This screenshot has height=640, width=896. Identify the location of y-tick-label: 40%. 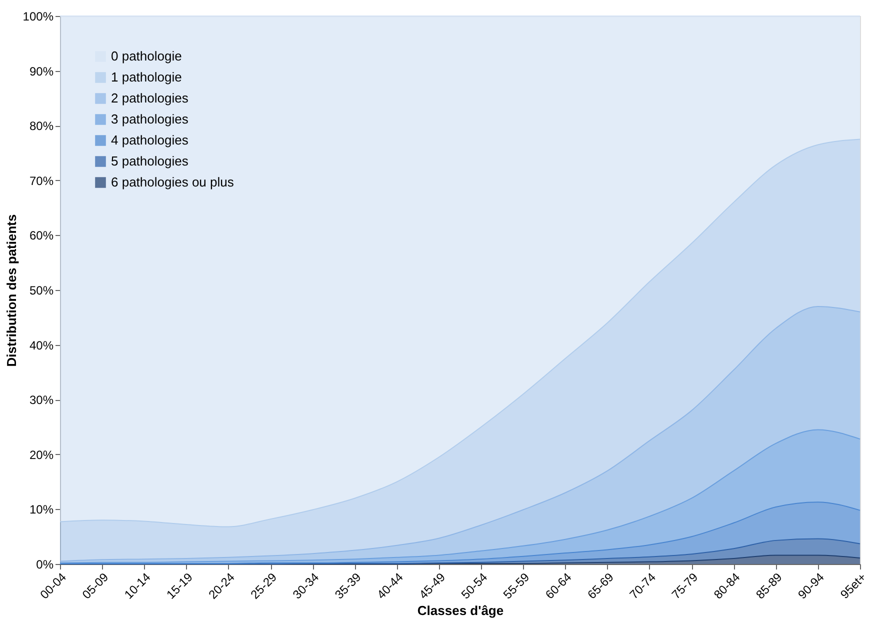
(41, 345).